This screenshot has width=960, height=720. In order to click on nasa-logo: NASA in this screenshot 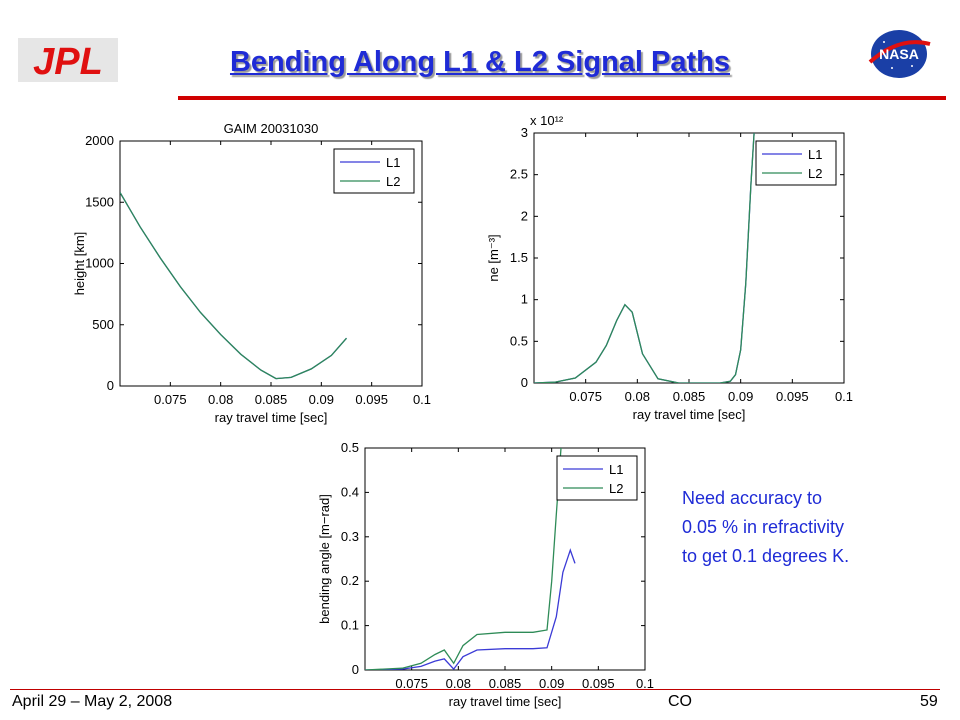, I will do `click(899, 54)`.